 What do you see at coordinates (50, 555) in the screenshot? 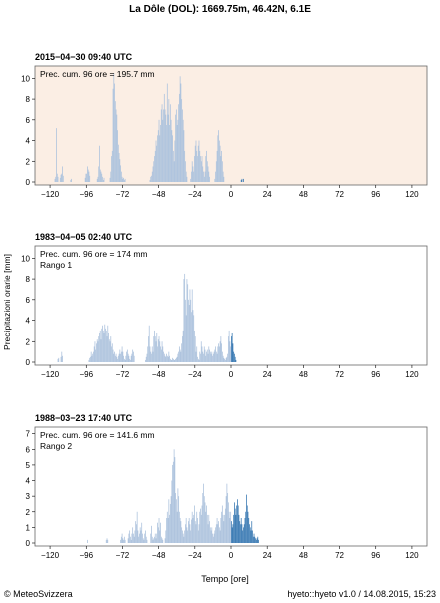
I see `x-tick-label: −120` at bounding box center [50, 555].